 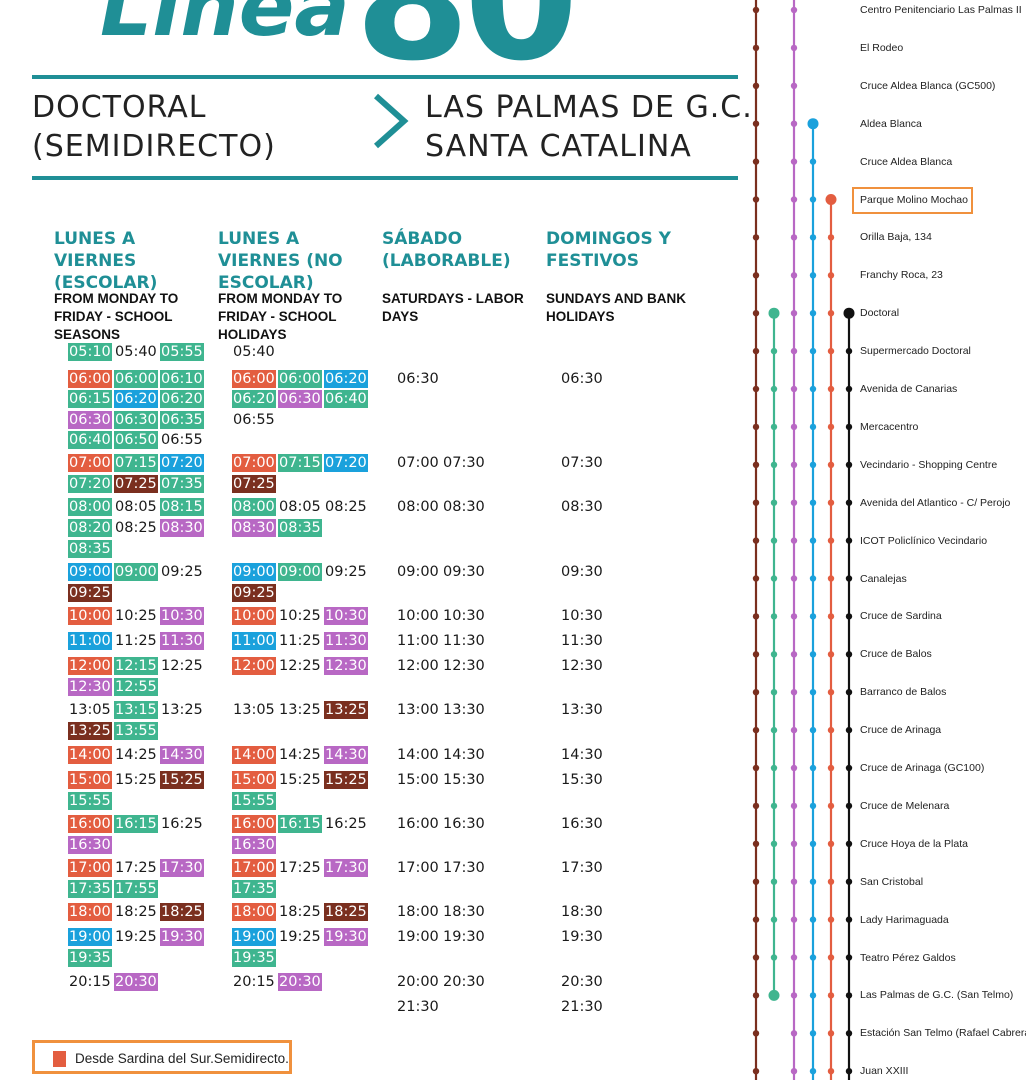 What do you see at coordinates (901, 730) in the screenshot?
I see `stop-name: Cruce de Arinaga` at bounding box center [901, 730].